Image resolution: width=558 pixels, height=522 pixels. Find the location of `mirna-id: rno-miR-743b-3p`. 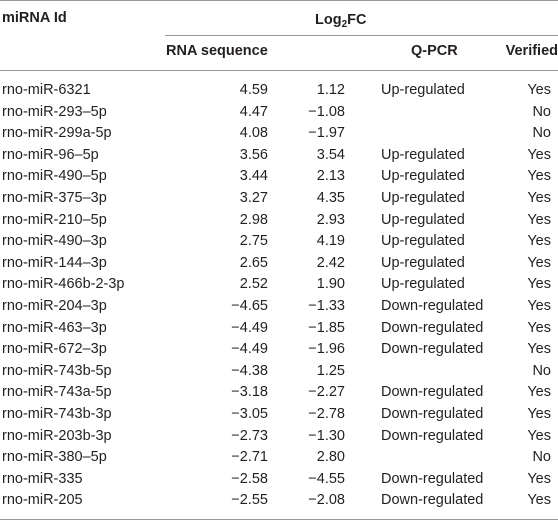

mirna-id: rno-miR-743b-3p is located at coordinates (57, 414).